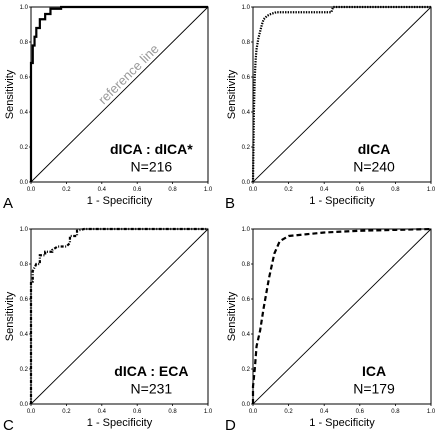 The height and width of the screenshot is (435, 440). Describe the element at coordinates (152, 389) in the screenshot. I see `sample-size-label: N=231` at that location.